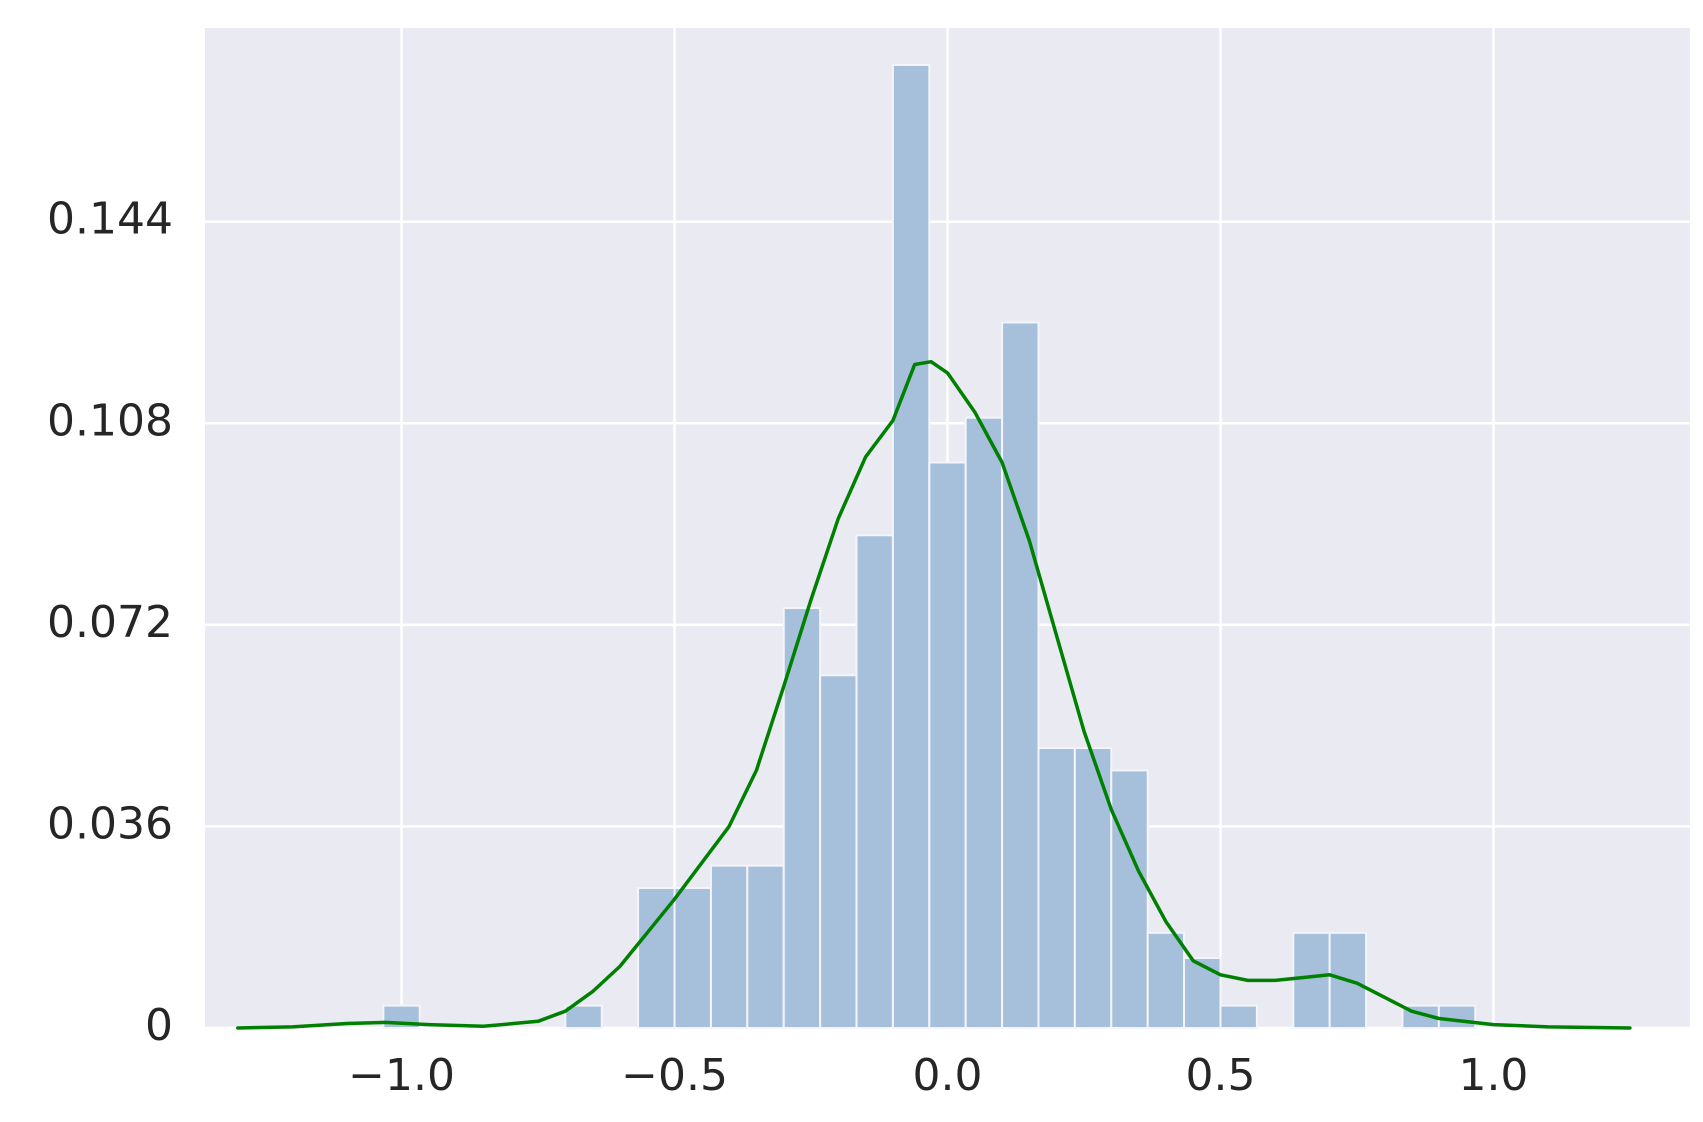  Describe the element at coordinates (110, 420) in the screenshot. I see `y-tick-label: 0.108` at that location.